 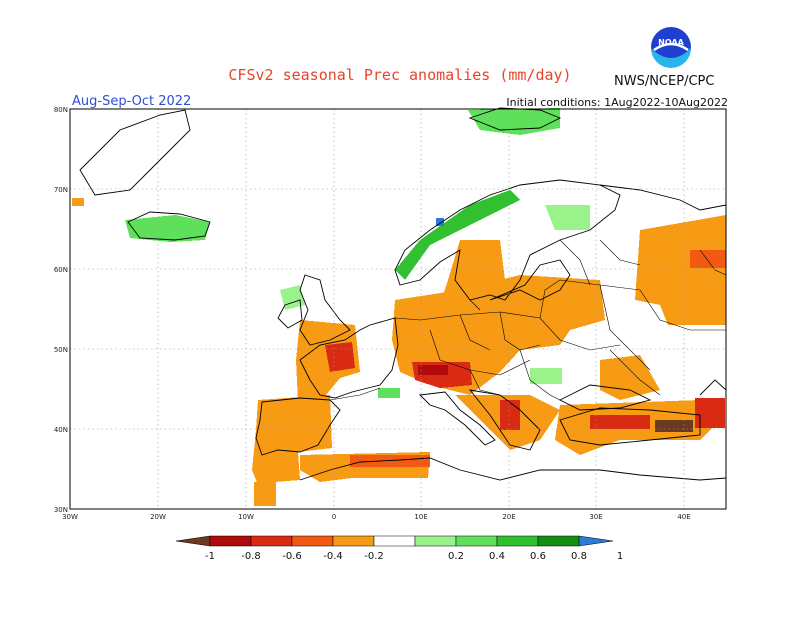 I want to click on lat-tick: 50N, so click(x=61, y=350).